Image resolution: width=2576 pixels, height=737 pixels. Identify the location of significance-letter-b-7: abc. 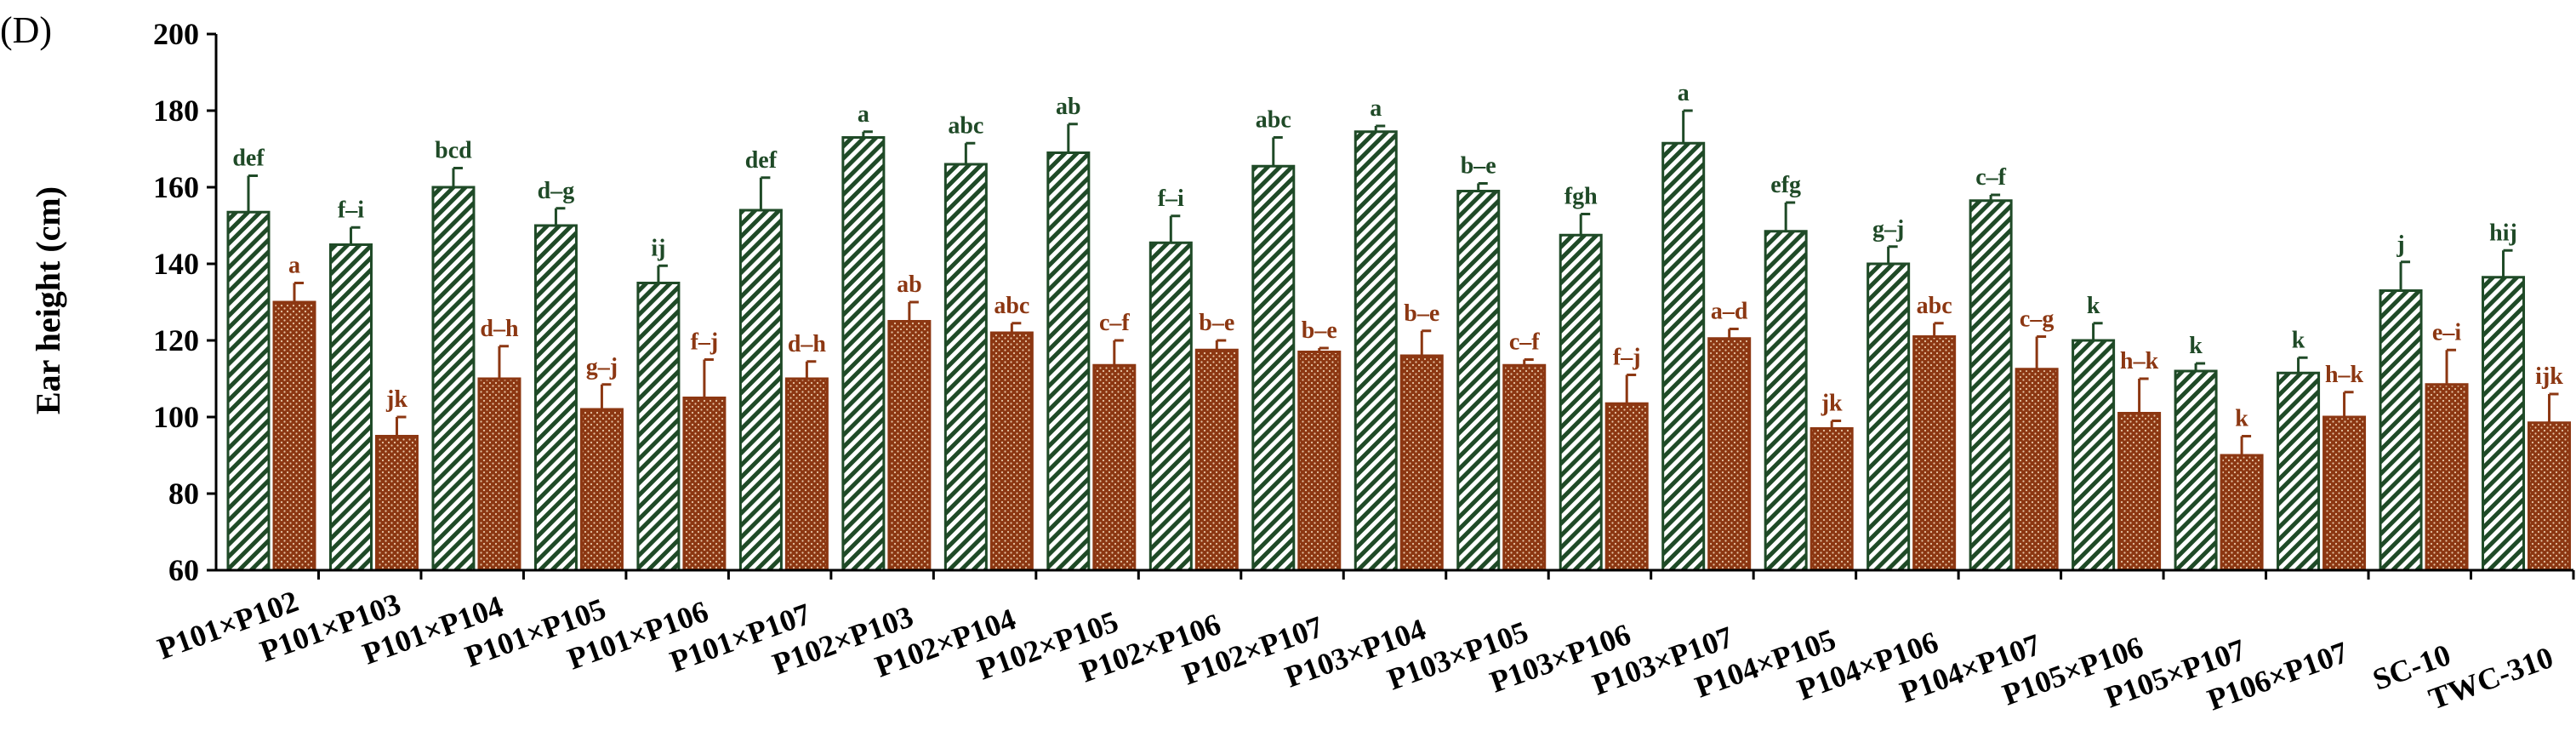
(1012, 306).